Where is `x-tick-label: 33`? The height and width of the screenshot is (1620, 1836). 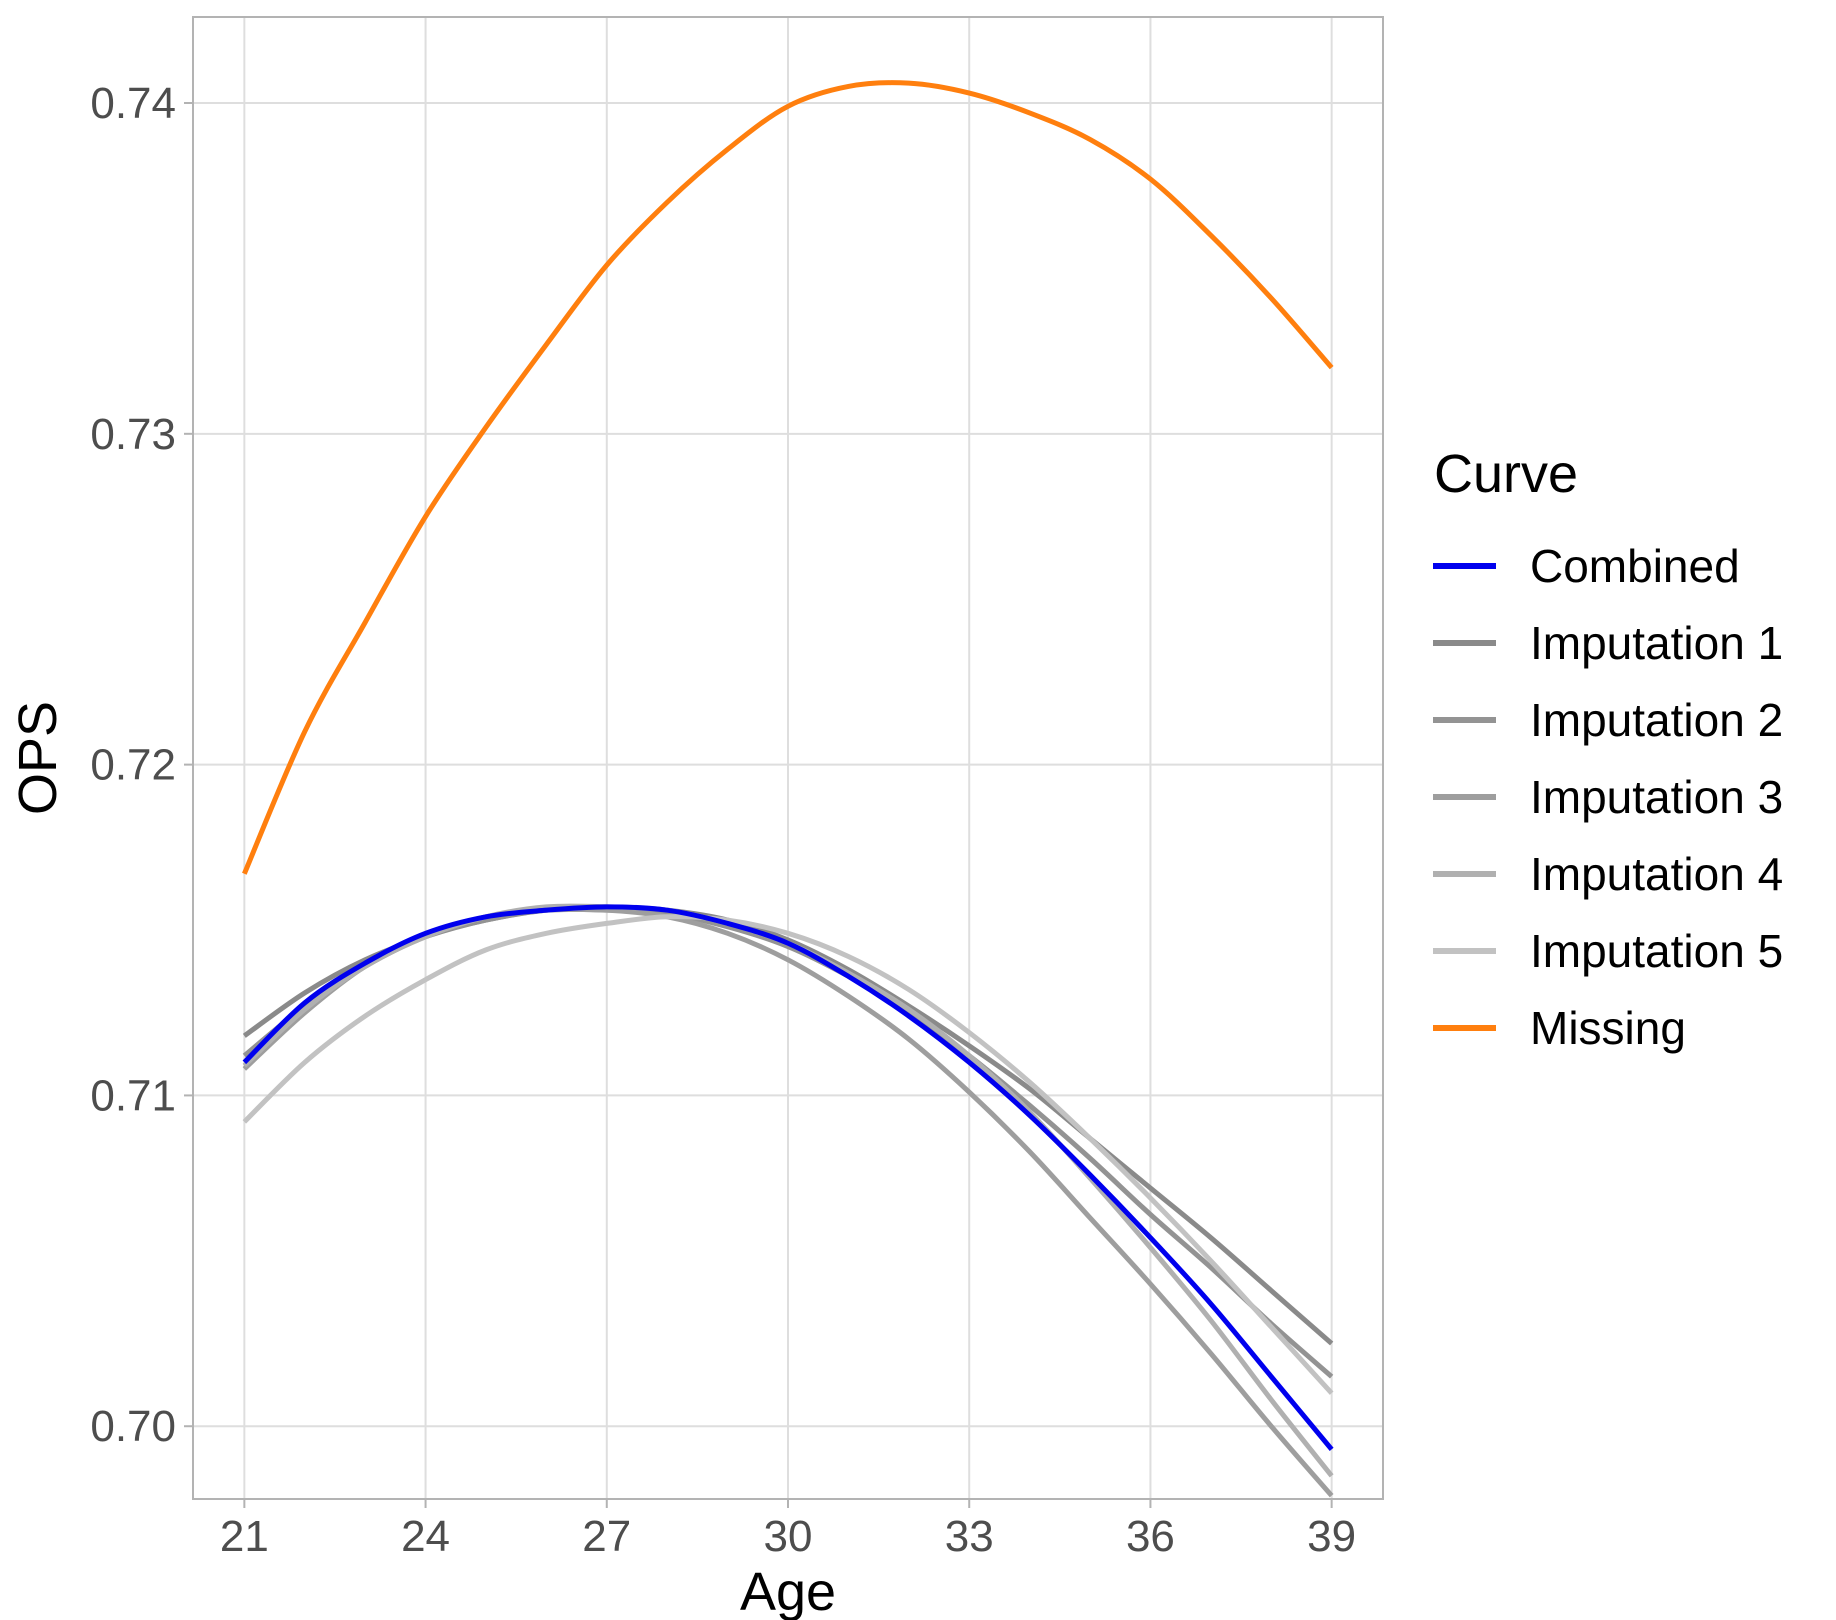 x-tick-label: 33 is located at coordinates (969, 1536).